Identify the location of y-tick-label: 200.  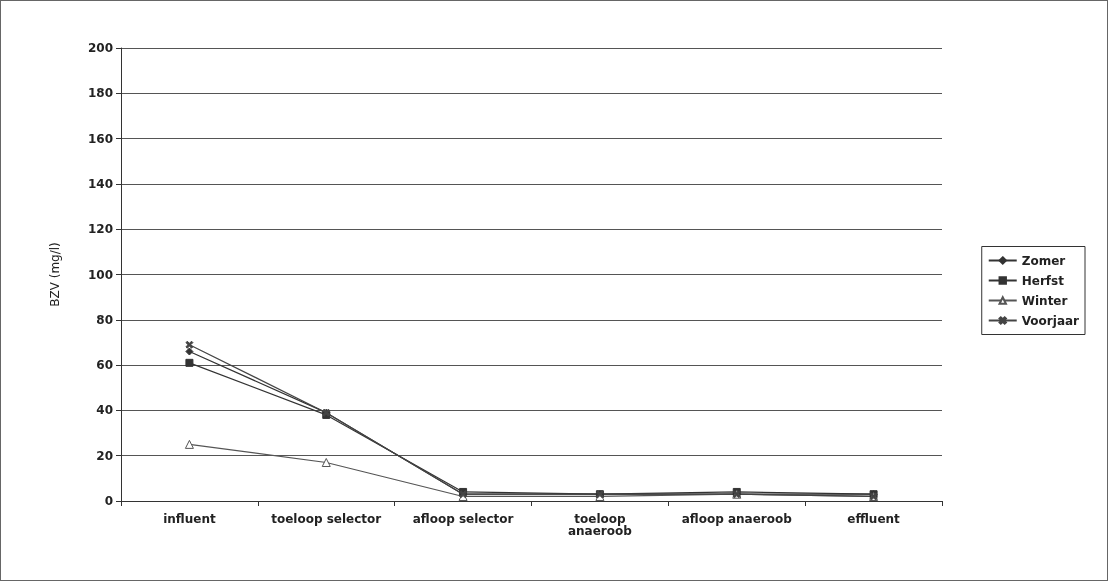
(100, 48).